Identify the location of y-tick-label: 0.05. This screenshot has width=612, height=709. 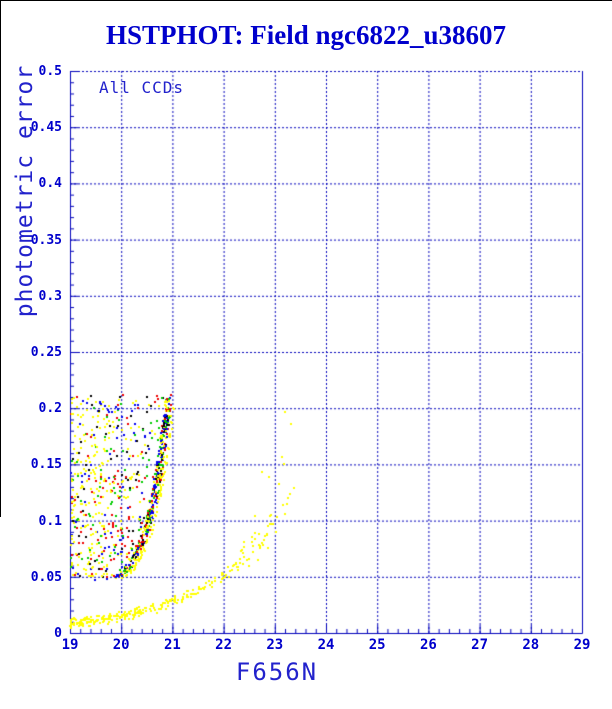
(46, 577).